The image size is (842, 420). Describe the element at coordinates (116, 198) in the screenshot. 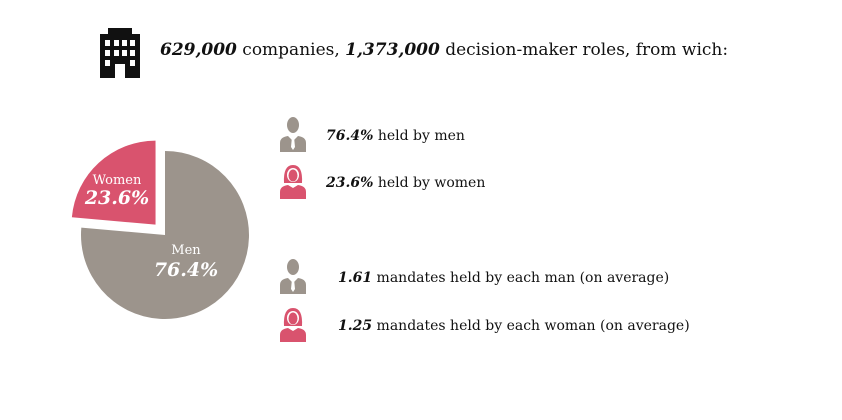

I see `slice-value-women: 23.6%` at that location.